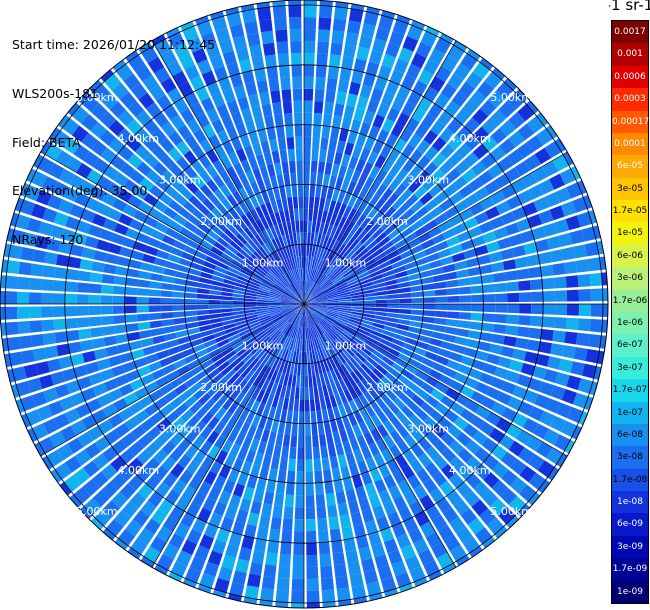  I want to click on start-time-label: Start time: 2026/01/20 11:12:45, so click(114, 45).